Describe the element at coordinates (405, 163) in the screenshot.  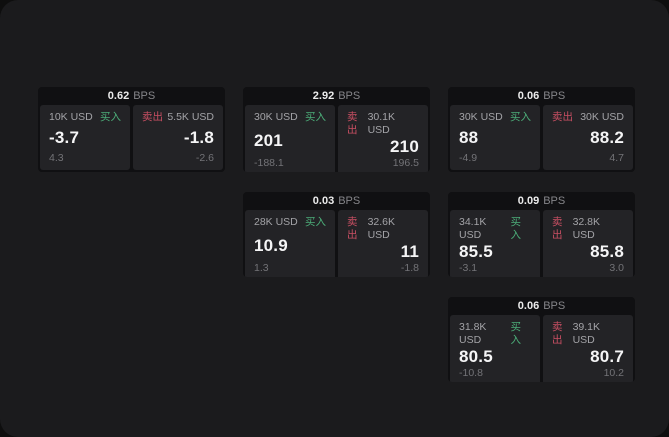
I see `sell-sub-value: 196.5` at that location.